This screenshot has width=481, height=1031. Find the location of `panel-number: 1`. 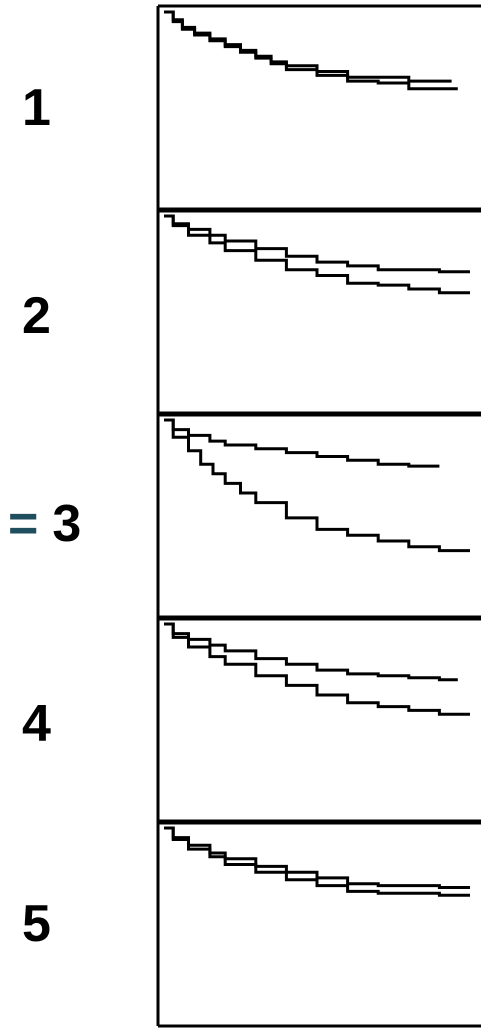

panel-number: 1 is located at coordinates (36, 108).